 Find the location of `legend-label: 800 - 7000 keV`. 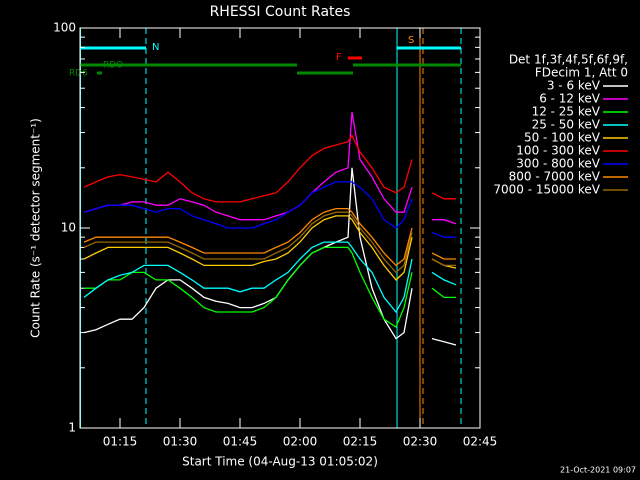

legend-label: 800 - 7000 keV is located at coordinates (555, 177).